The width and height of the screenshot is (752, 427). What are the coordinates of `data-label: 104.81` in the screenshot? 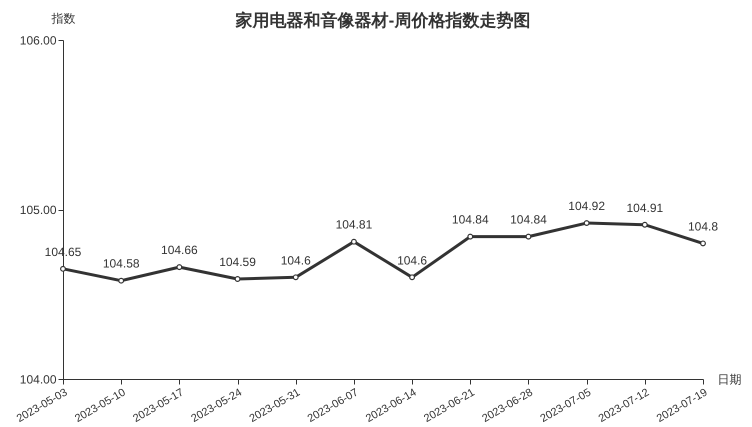 It's located at (354, 225).